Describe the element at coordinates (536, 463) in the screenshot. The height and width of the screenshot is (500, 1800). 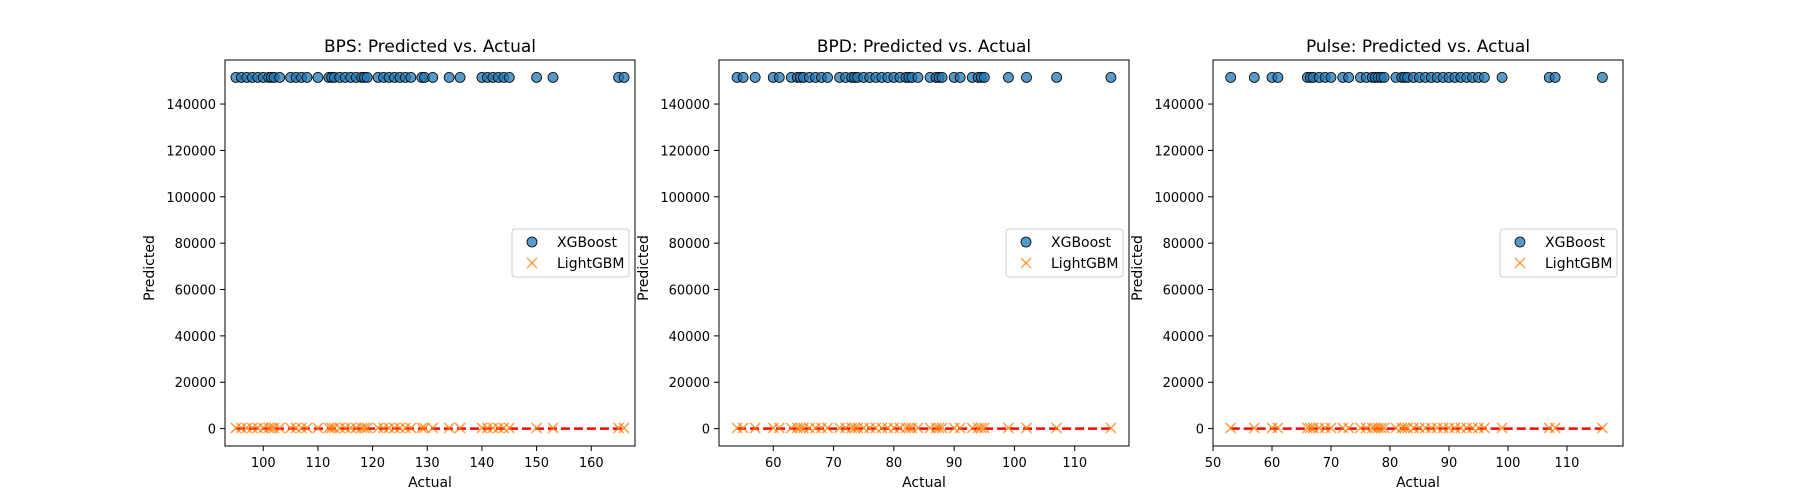
I see `x-tick-label: 150` at that location.